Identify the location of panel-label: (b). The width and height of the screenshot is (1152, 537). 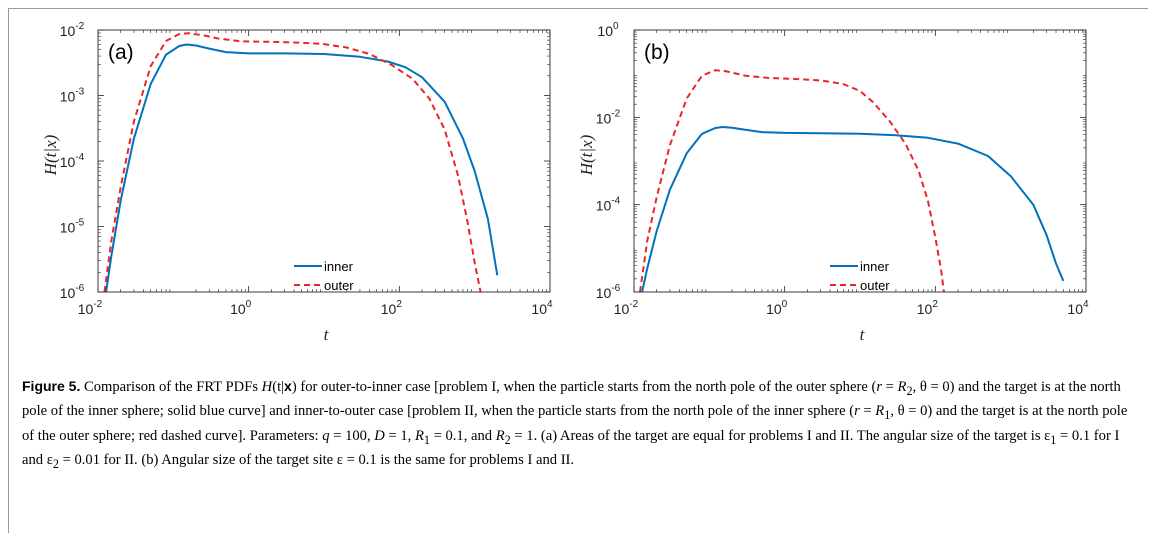
(657, 52).